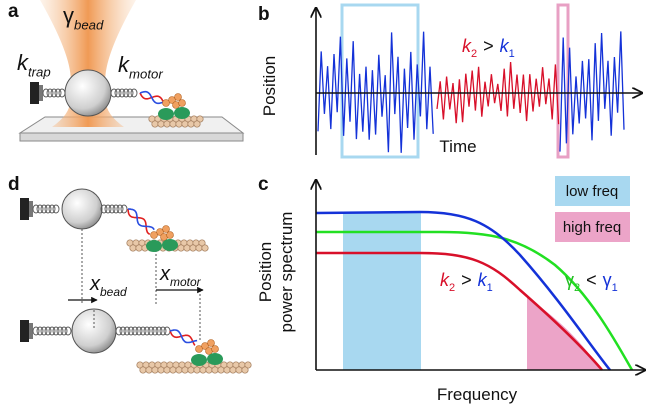  Describe the element at coordinates (498, 93) in the screenshot. I see `position-trace` at that location.